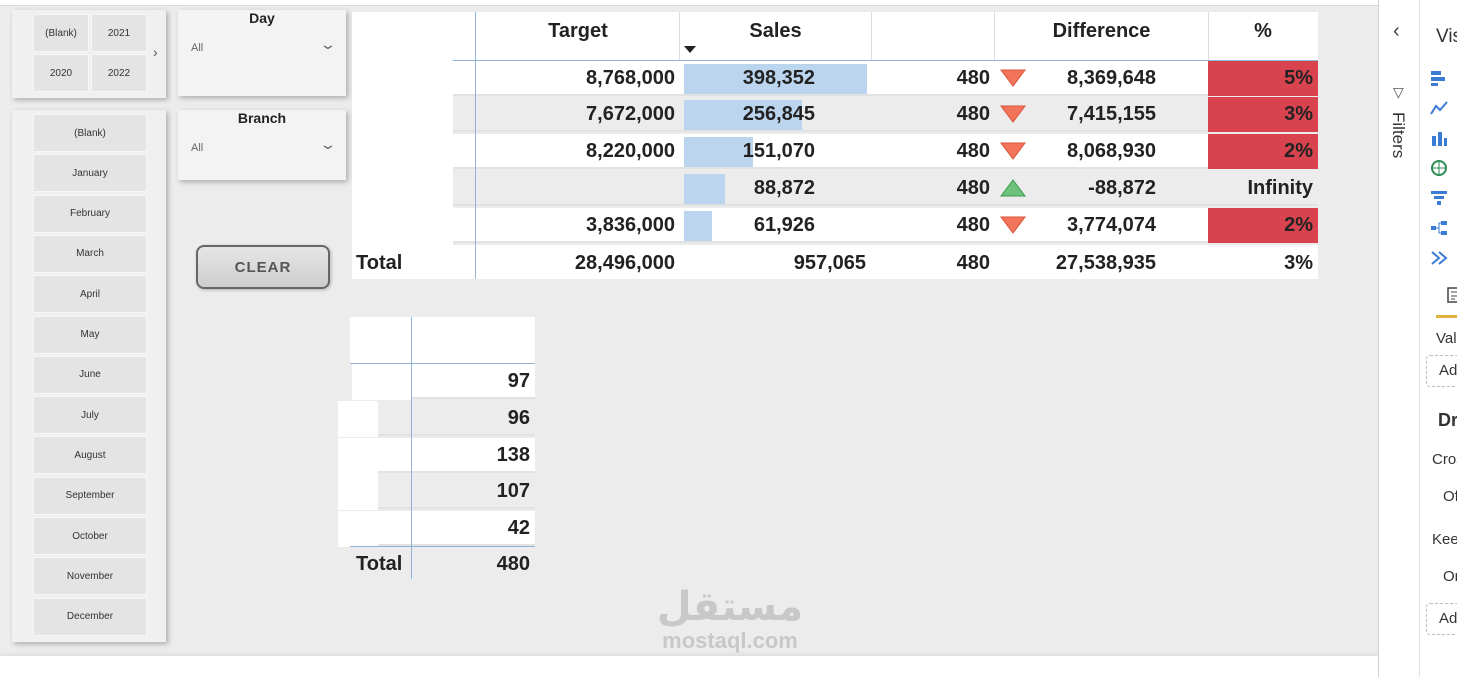  What do you see at coordinates (90, 253) in the screenshot?
I see `month-tile: March` at bounding box center [90, 253].